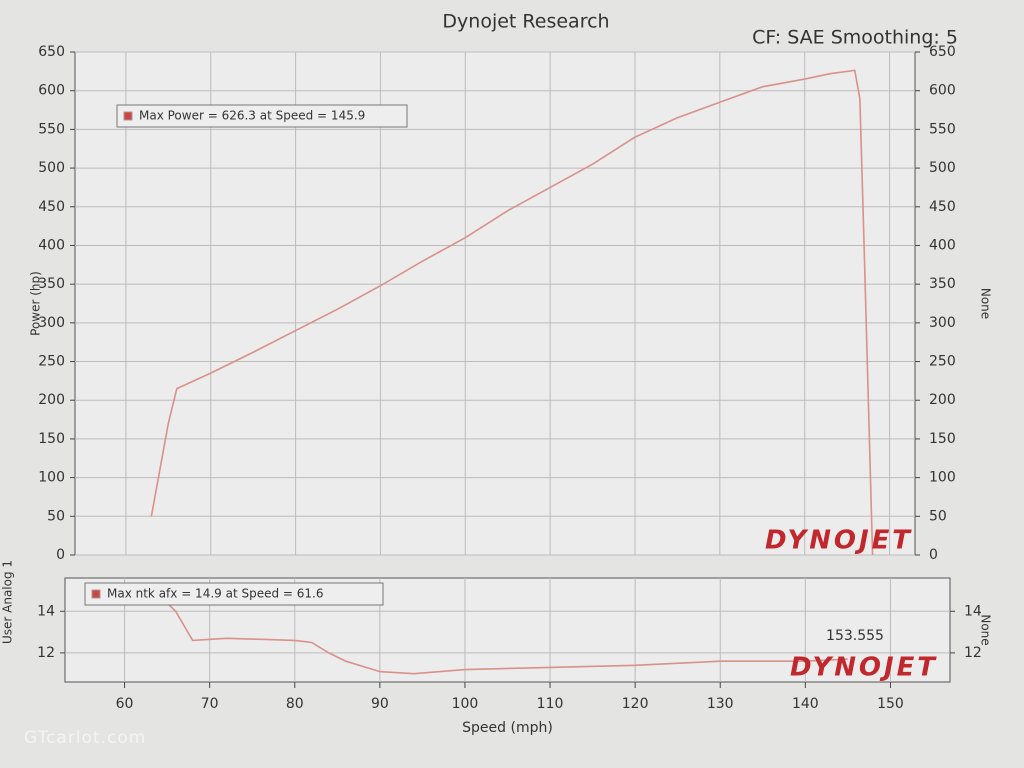  What do you see at coordinates (215, 594) in the screenshot?
I see `legend-text: Max ntk afx = 14.9 at Speed = 61.6` at bounding box center [215, 594].